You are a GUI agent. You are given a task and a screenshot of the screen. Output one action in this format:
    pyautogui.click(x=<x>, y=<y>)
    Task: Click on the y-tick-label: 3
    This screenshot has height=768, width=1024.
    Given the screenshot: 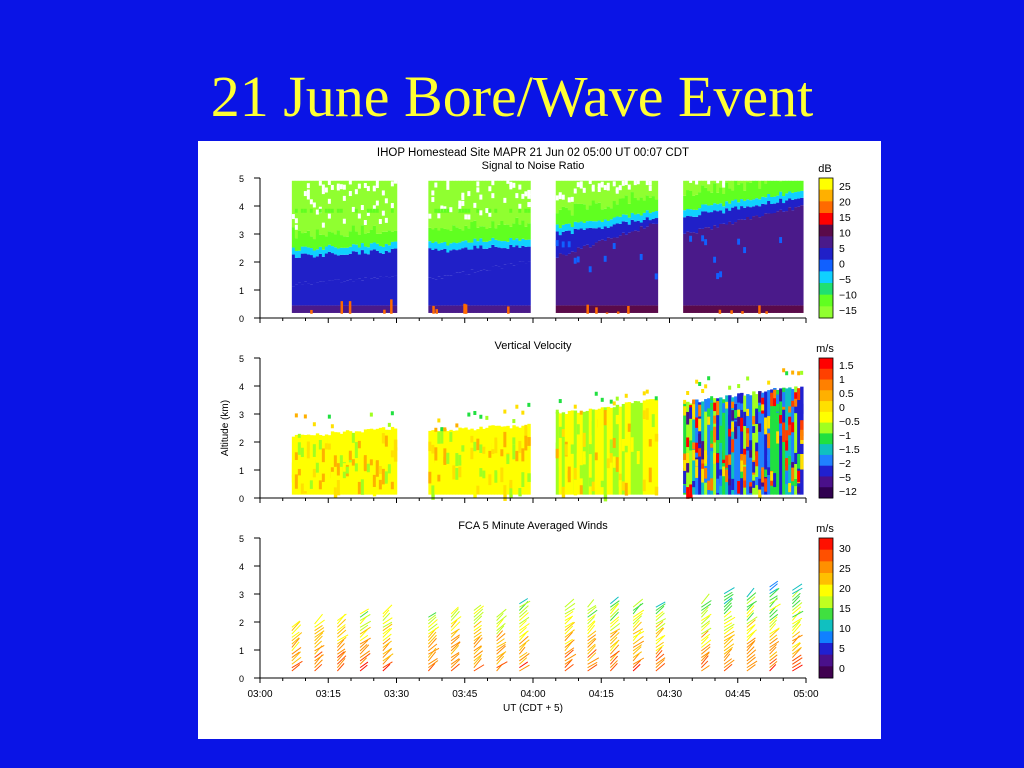 What is the action you would take?
    pyautogui.click(x=241, y=235)
    